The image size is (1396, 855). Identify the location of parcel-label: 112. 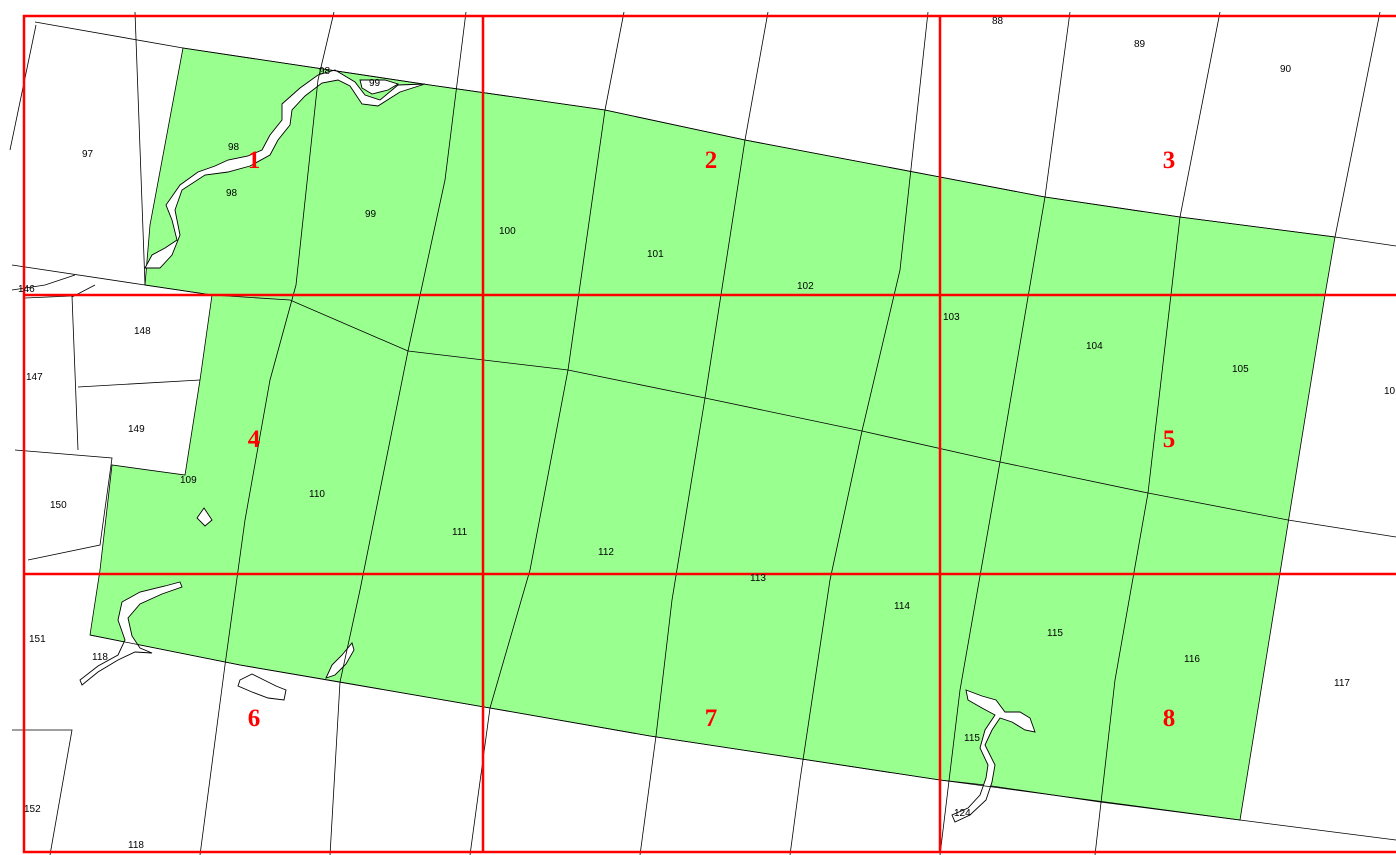
(606, 552).